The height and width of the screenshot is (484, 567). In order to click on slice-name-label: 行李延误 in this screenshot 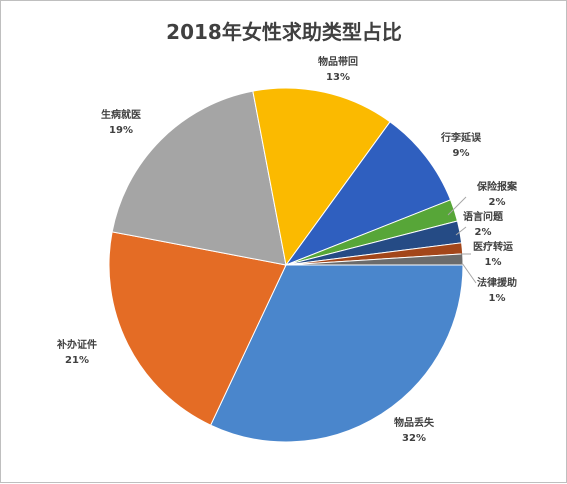, I will do `click(461, 137)`.